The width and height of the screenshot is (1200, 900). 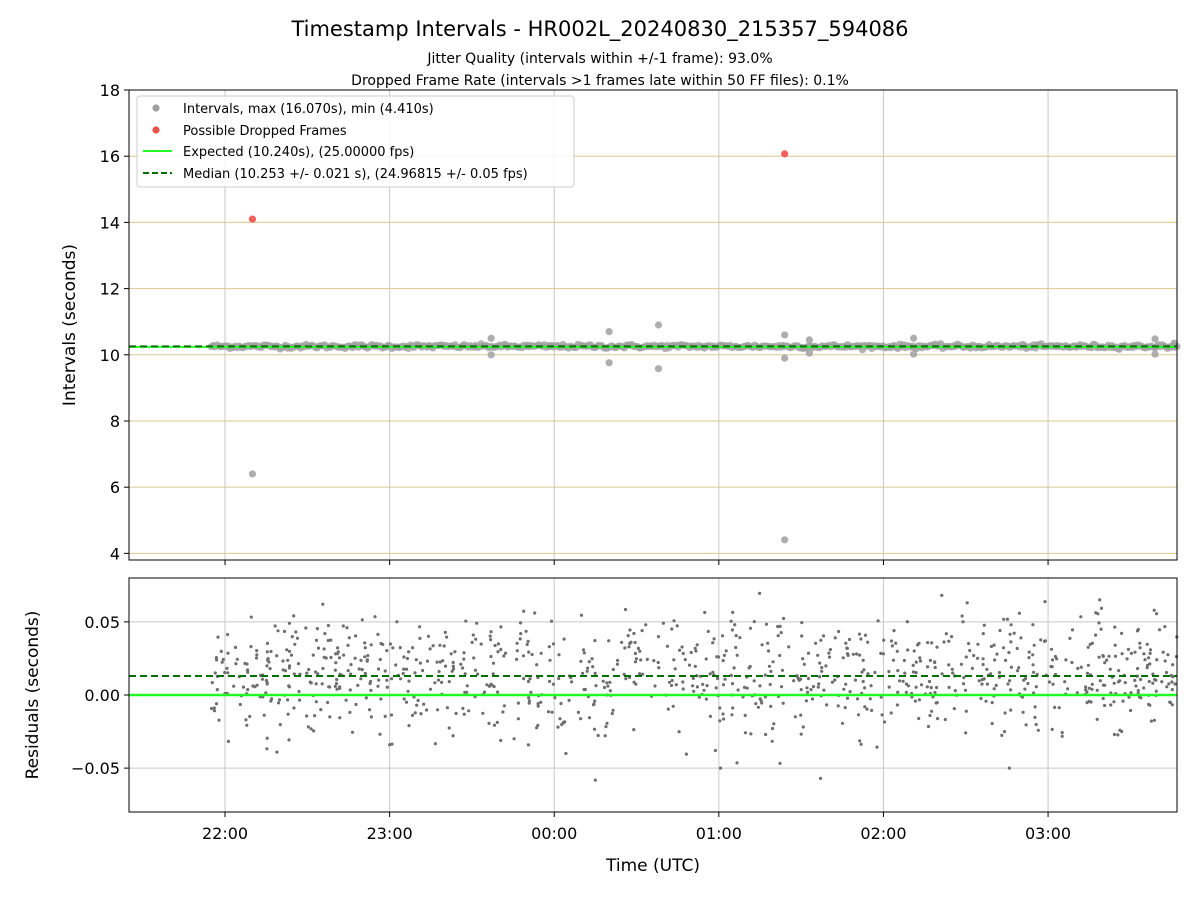 What do you see at coordinates (265, 131) in the screenshot?
I see `legend-label: Possible Dropped Frames` at bounding box center [265, 131].